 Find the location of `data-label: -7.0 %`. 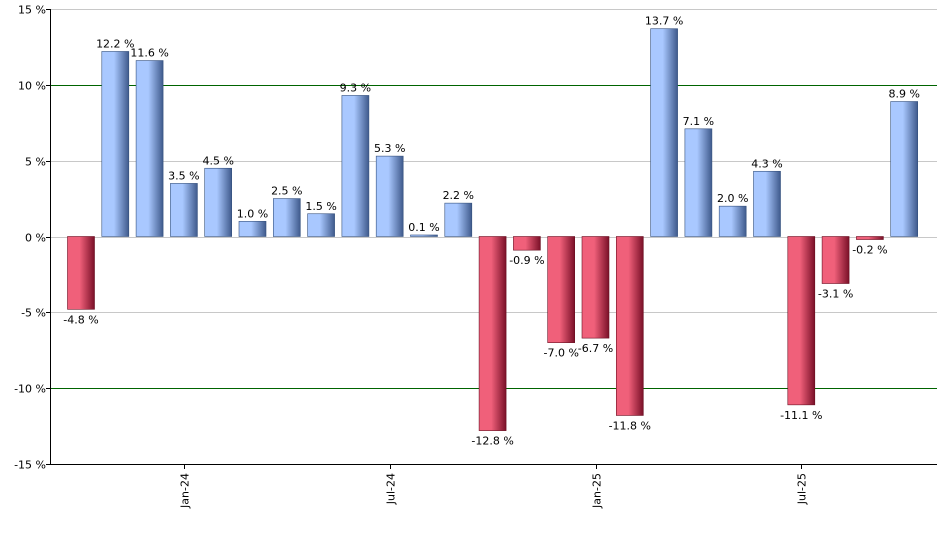

data-label: -7.0 % is located at coordinates (560, 353).